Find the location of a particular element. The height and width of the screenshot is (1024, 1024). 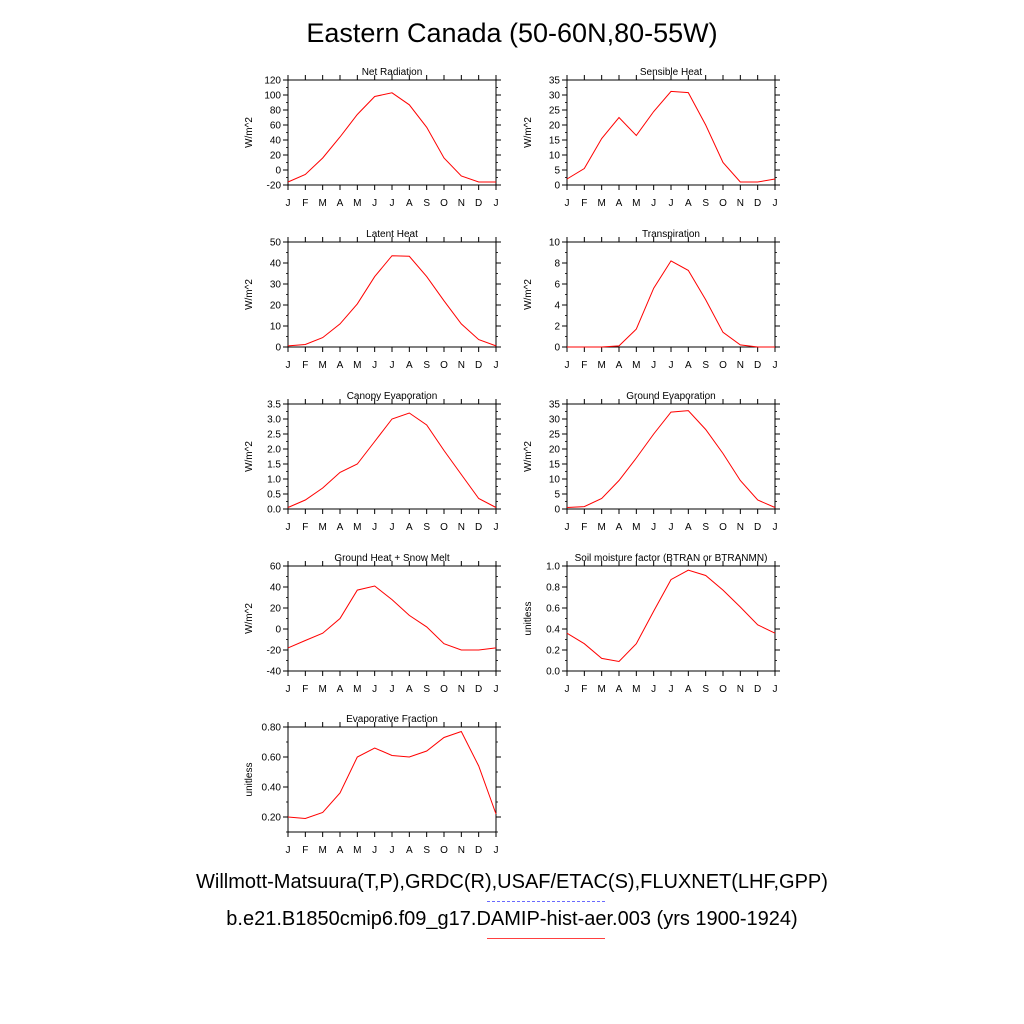

y-tick-label: 80 is located at coordinates (276, 111).